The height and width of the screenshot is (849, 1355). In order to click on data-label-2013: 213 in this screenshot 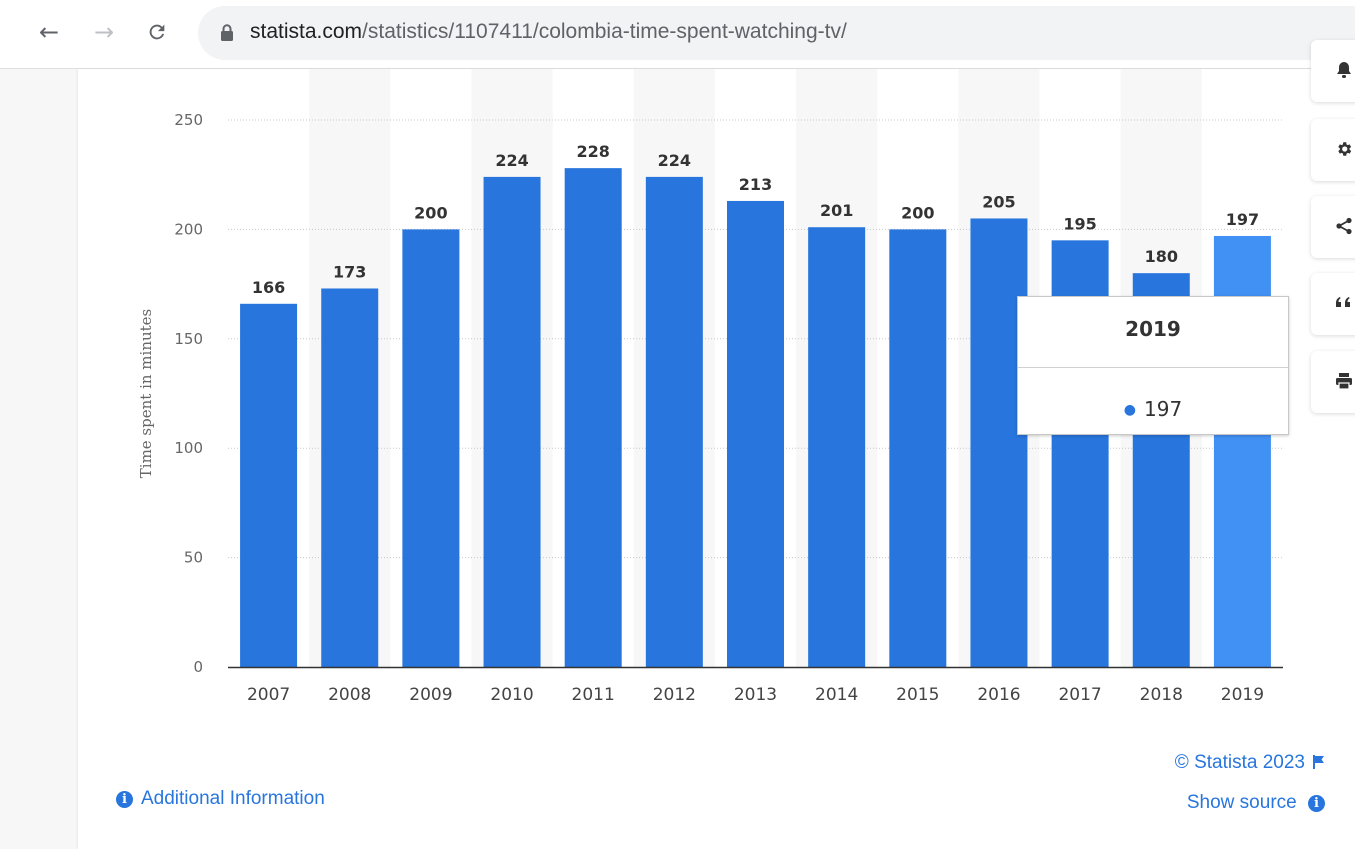, I will do `click(755, 184)`.